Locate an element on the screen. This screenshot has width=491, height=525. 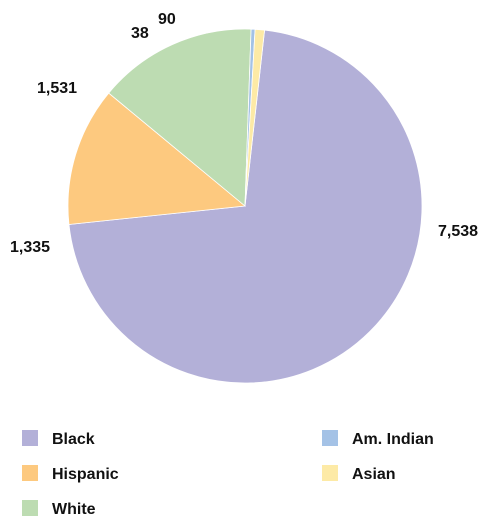
legend: Black Hispanic White Am. Indian Asian is located at coordinates (228, 474).